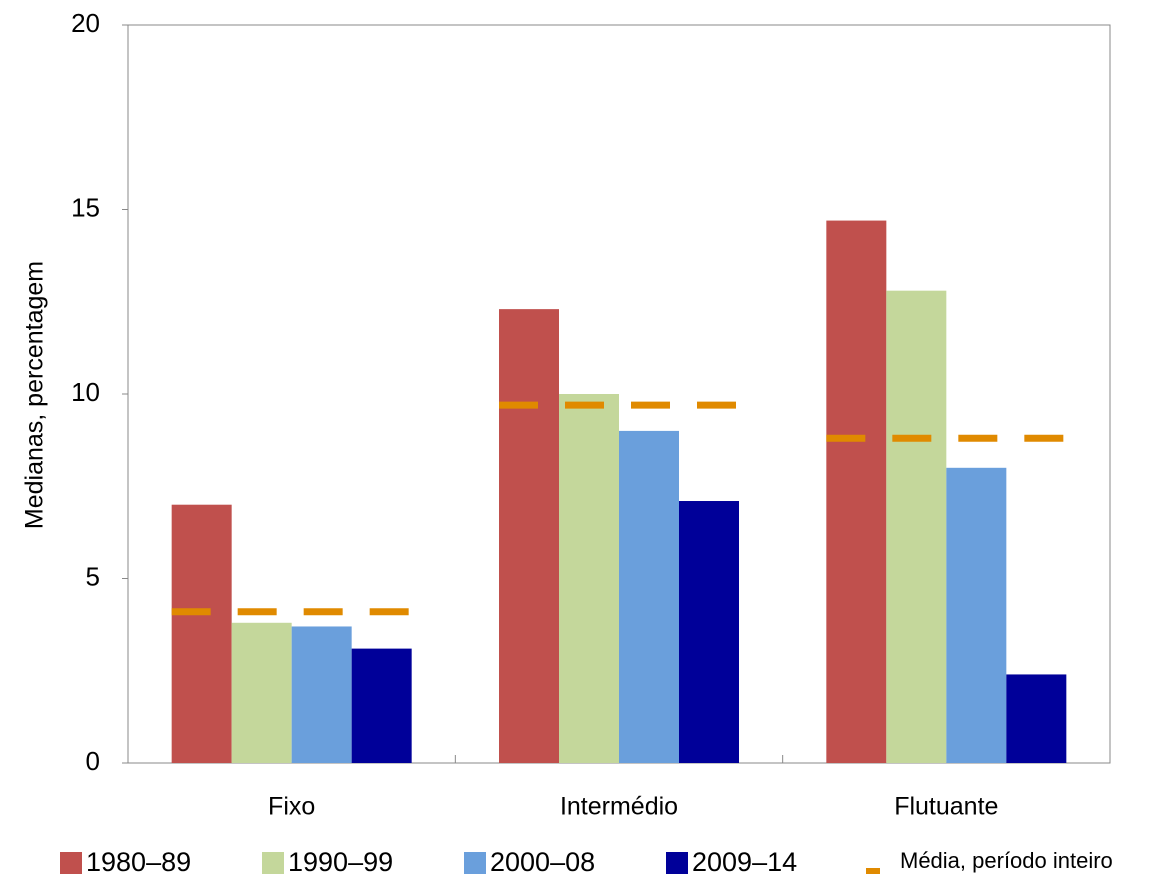 This screenshot has height=888, width=1157. Describe the element at coordinates (85, 207) in the screenshot. I see `y-tick-label: 15` at that location.